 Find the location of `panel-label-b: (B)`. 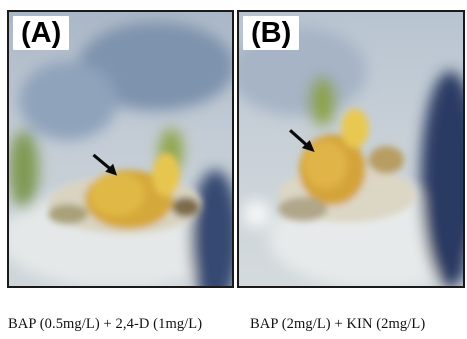

panel-label-b: (B) is located at coordinates (271, 33).